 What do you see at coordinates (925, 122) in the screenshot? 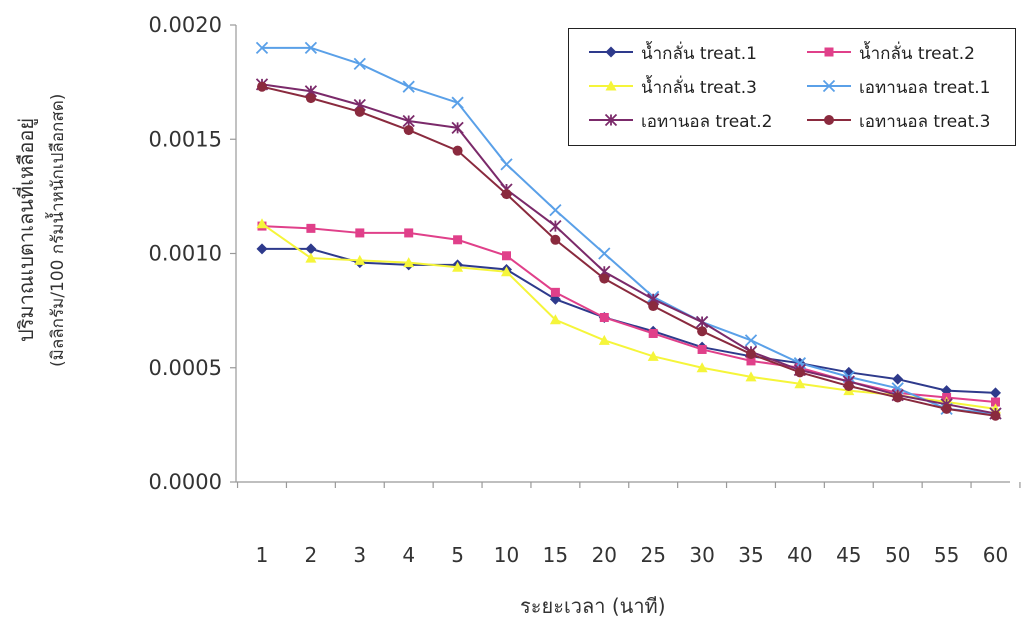
I see `legend-label: เอทานอล treat.3` at bounding box center [925, 122].